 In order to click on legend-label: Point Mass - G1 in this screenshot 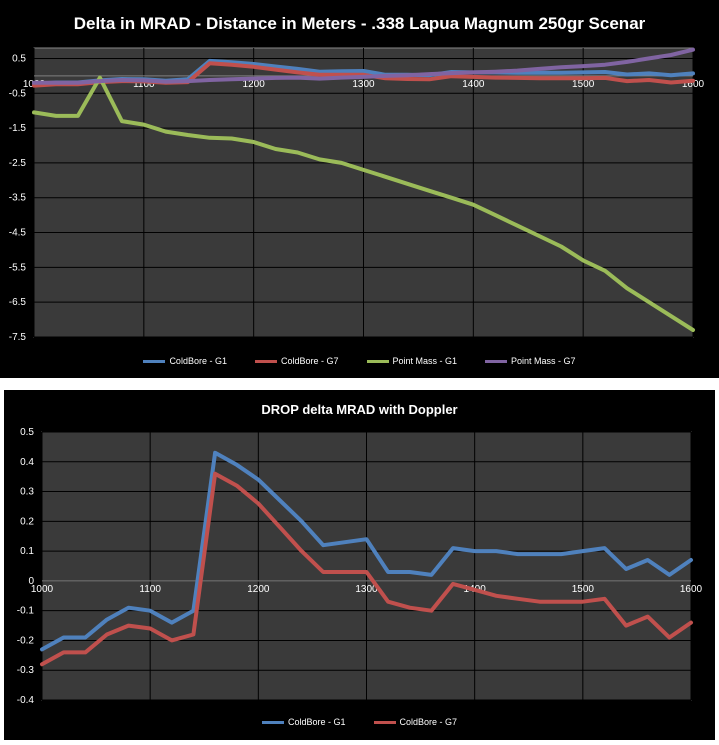, I will do `click(425, 361)`.